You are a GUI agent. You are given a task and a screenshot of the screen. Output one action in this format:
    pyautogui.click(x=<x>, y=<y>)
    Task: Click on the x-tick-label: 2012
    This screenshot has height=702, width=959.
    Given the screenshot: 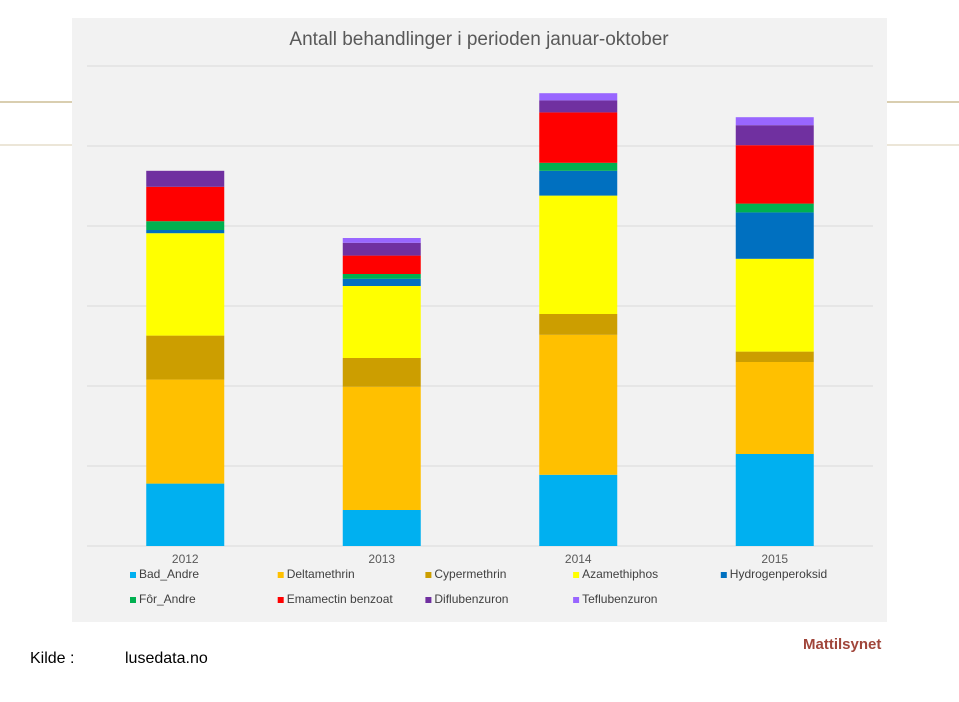 What is the action you would take?
    pyautogui.click(x=185, y=559)
    